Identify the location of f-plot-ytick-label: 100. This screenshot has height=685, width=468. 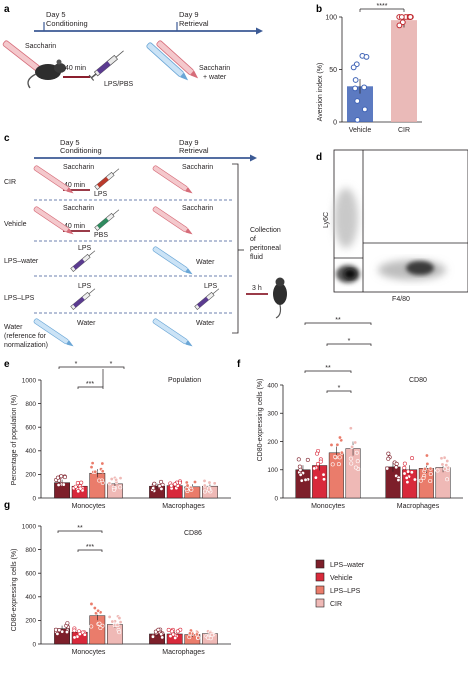
(272, 470).